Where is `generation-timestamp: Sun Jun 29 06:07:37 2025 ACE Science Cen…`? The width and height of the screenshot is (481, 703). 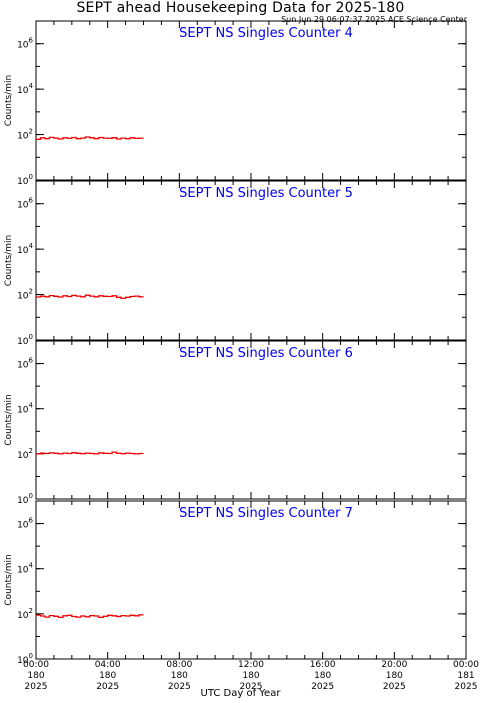 generation-timestamp: Sun Jun 29 06:07:37 2025 ACE Science Cen… is located at coordinates (374, 19).